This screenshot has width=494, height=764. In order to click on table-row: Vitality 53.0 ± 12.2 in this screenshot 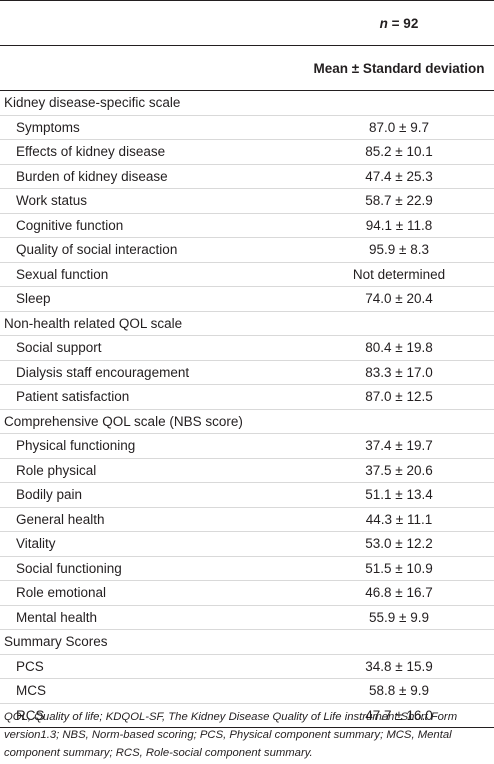, I will do `click(247, 544)`.